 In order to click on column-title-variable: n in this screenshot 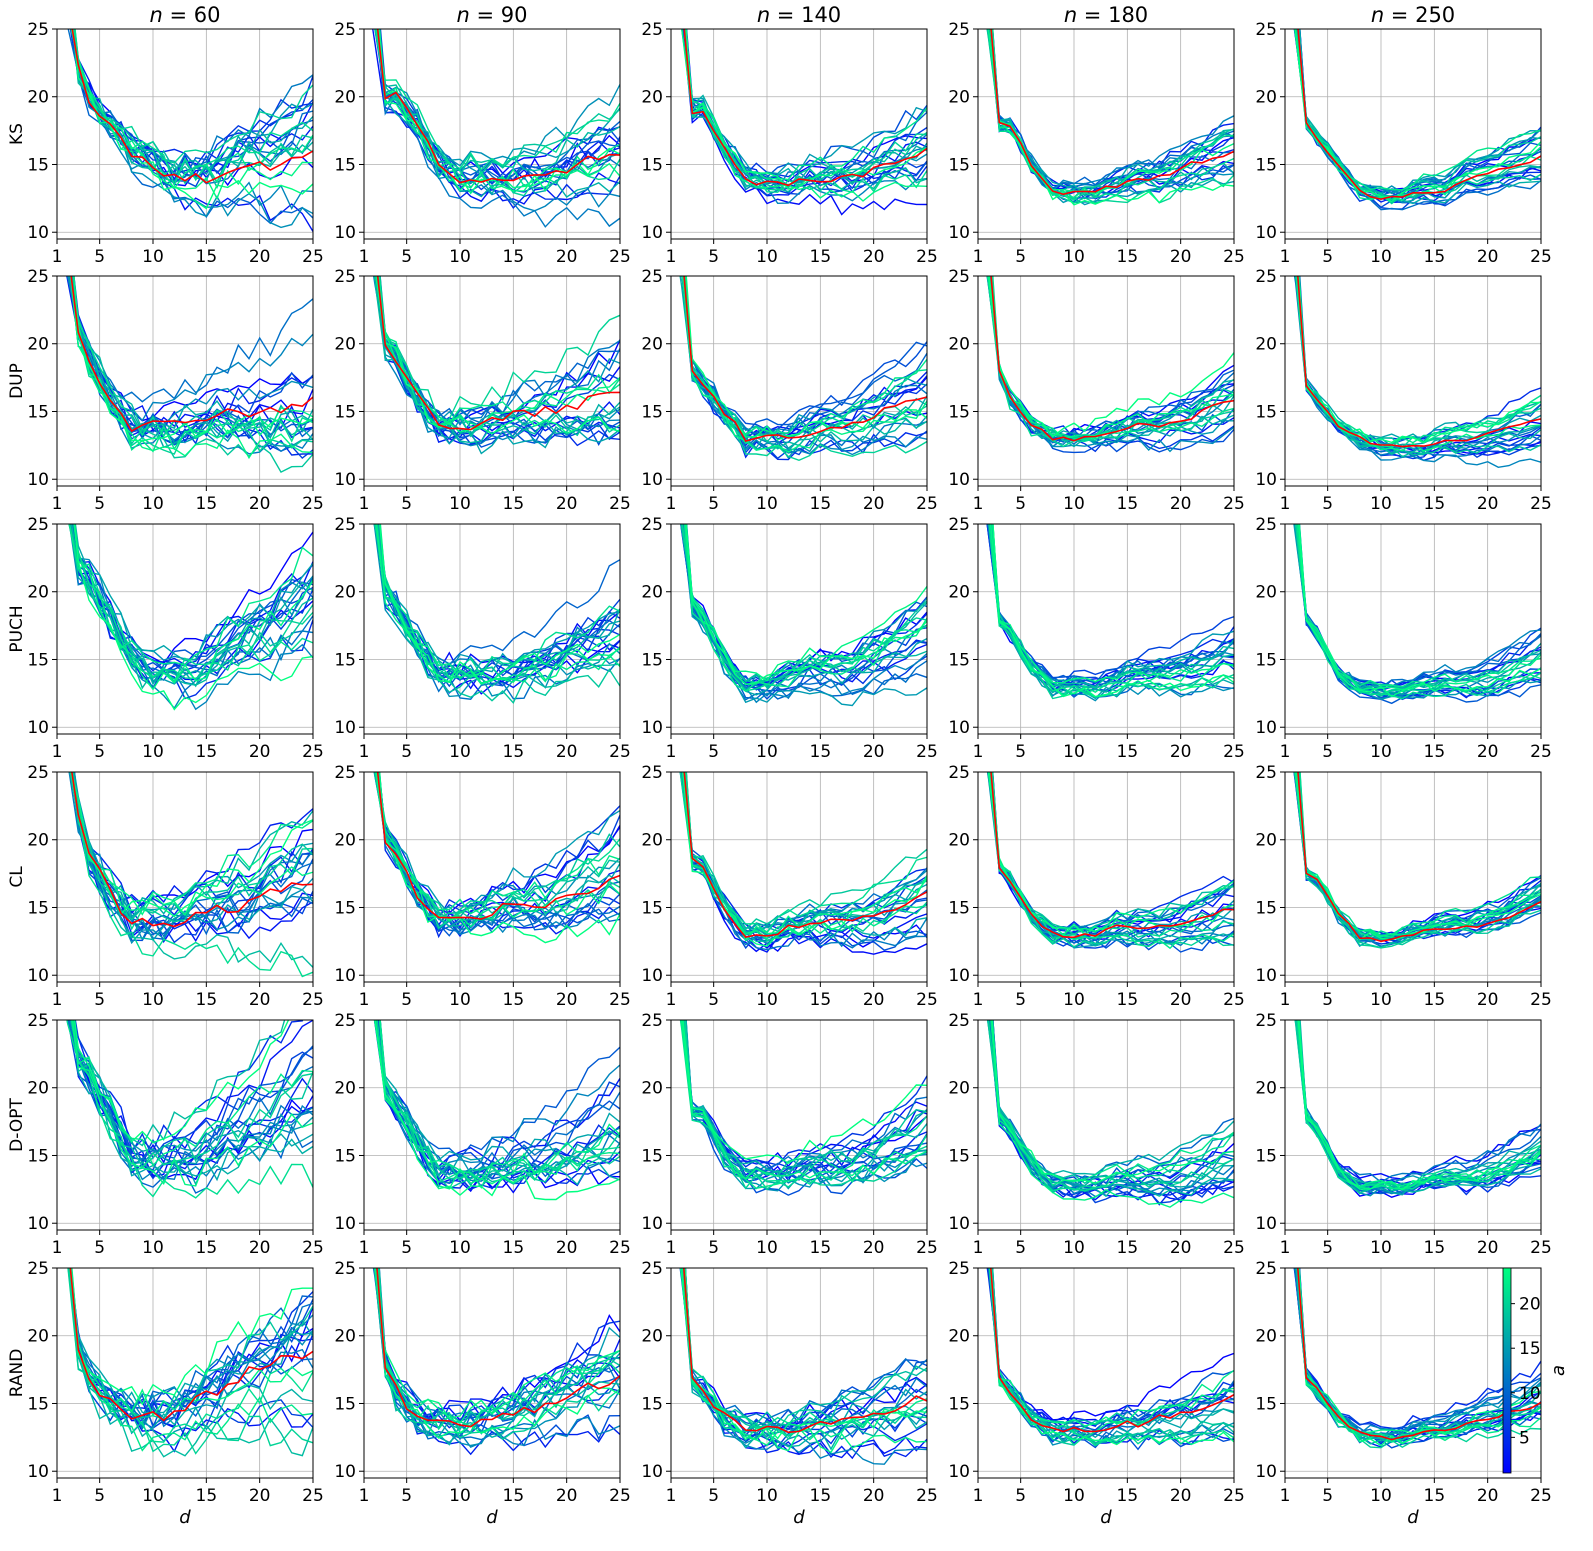, I will do `click(763, 15)`.